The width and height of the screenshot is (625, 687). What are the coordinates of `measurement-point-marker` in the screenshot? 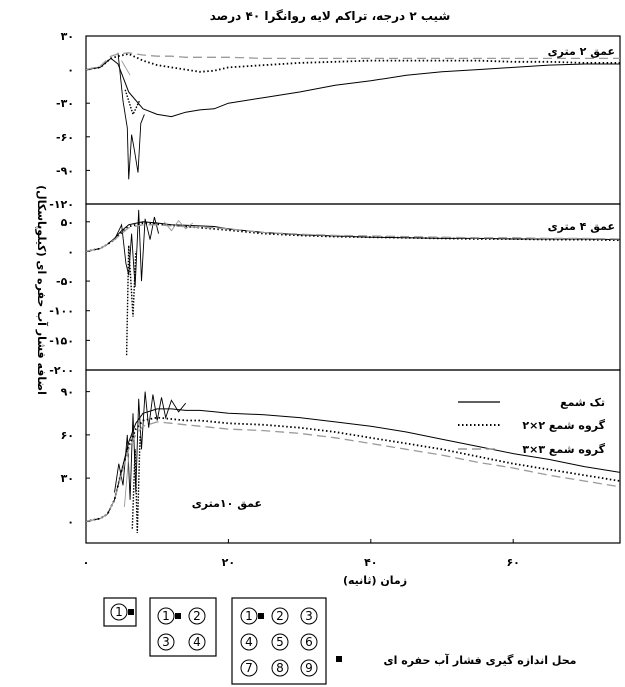 It's located at (339, 659).